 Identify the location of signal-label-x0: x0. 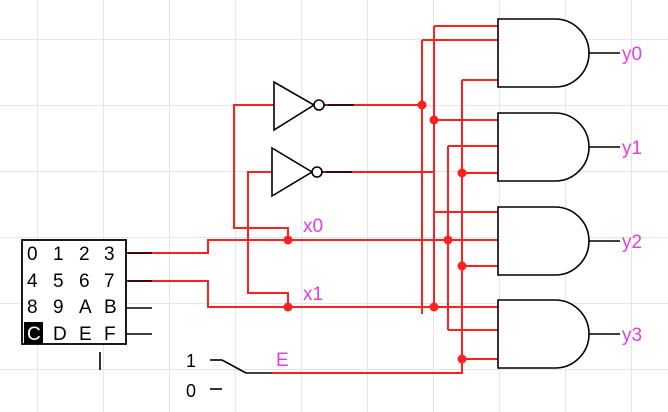
(313, 226).